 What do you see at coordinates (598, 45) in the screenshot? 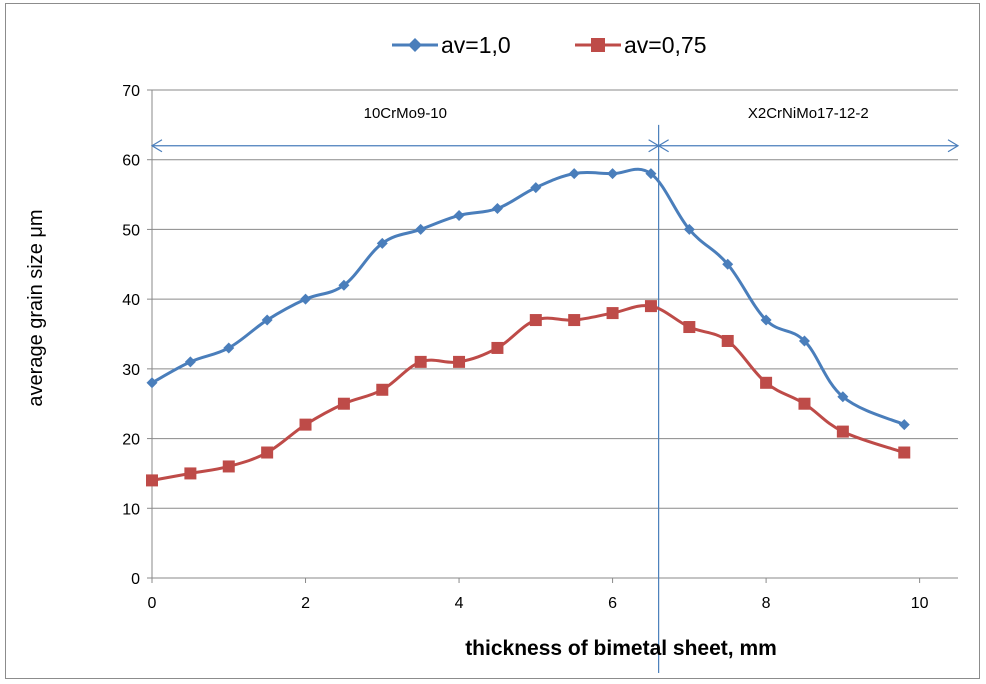
I see `legend-marker-square` at bounding box center [598, 45].